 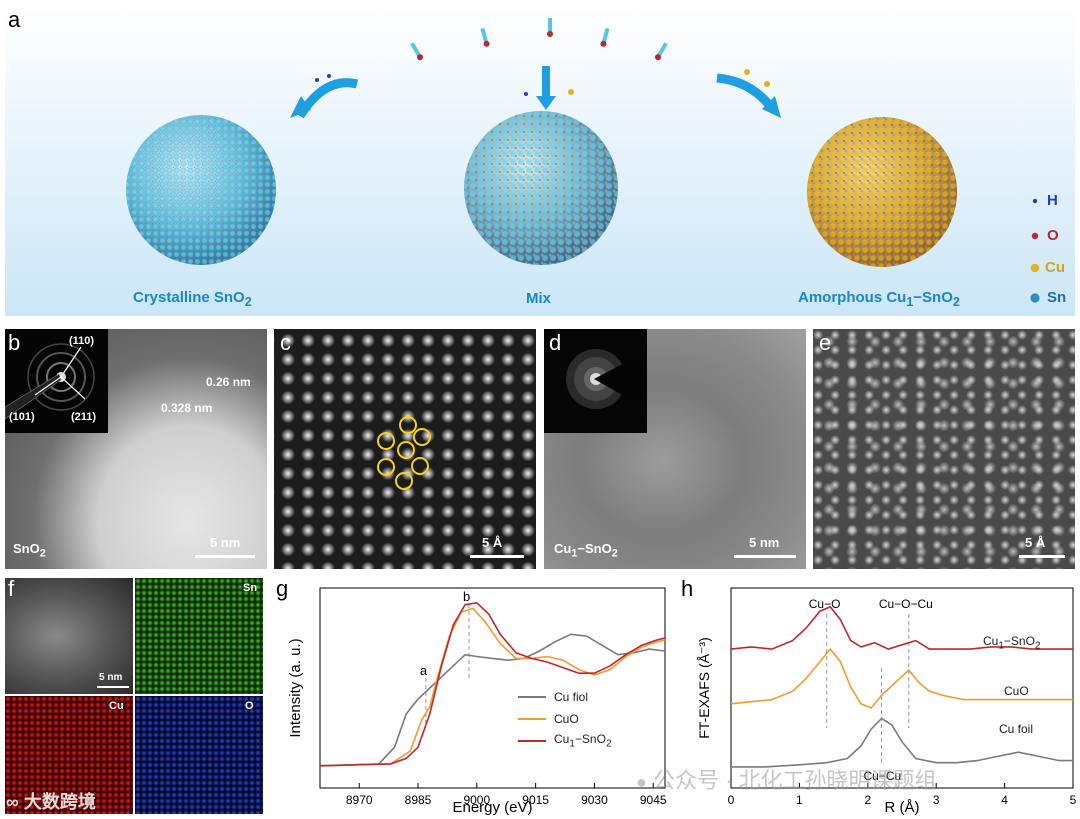 I want to click on legend-swatch-cu1-sno2, so click(x=532, y=741).